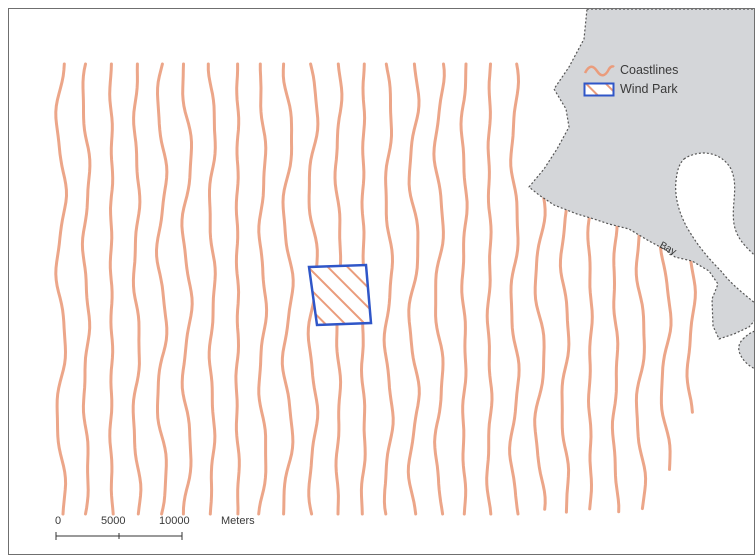 Image resolution: width=755 pixels, height=558 pixels. What do you see at coordinates (649, 70) in the screenshot?
I see `legend-label-coastlines: Coastlines` at bounding box center [649, 70].